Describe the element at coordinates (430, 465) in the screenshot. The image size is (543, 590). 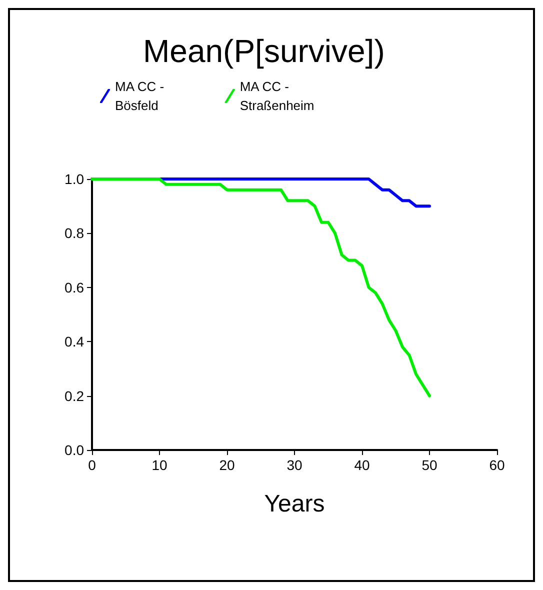
I see `x-tick-label: 50` at that location.